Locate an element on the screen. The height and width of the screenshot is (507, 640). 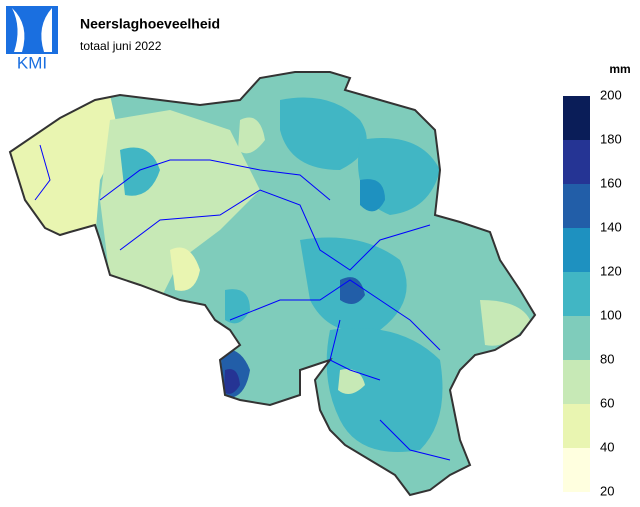
legend-tick-label: 200 is located at coordinates (611, 94).